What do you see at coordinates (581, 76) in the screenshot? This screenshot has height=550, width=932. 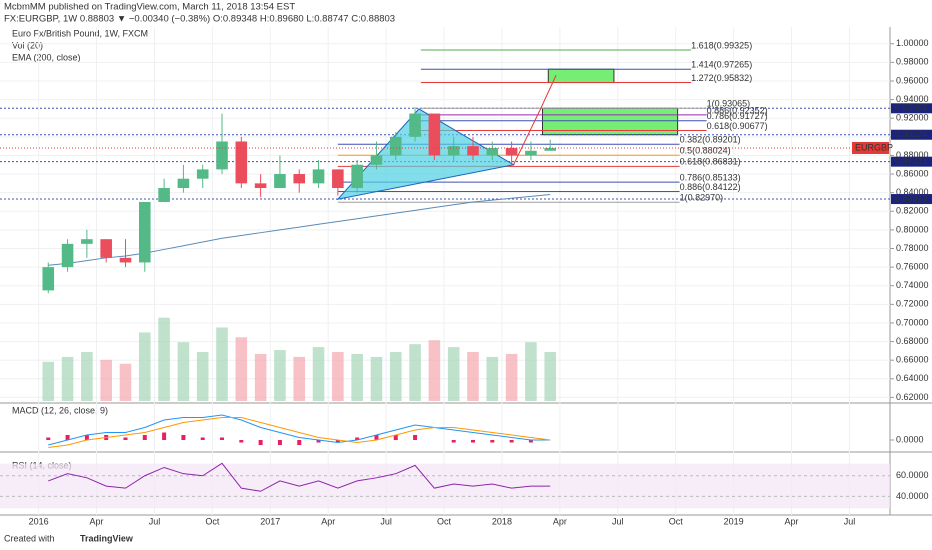 I see `target-zone` at bounding box center [581, 76].